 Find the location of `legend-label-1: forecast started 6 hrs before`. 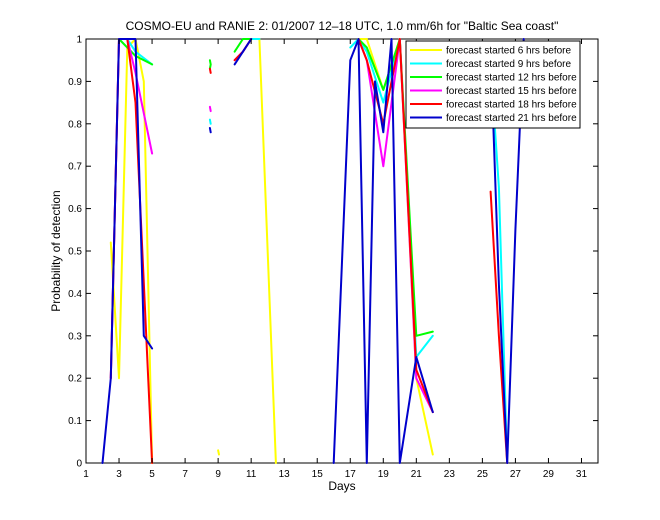

legend-label-1: forecast started 6 hrs before is located at coordinates (509, 51).